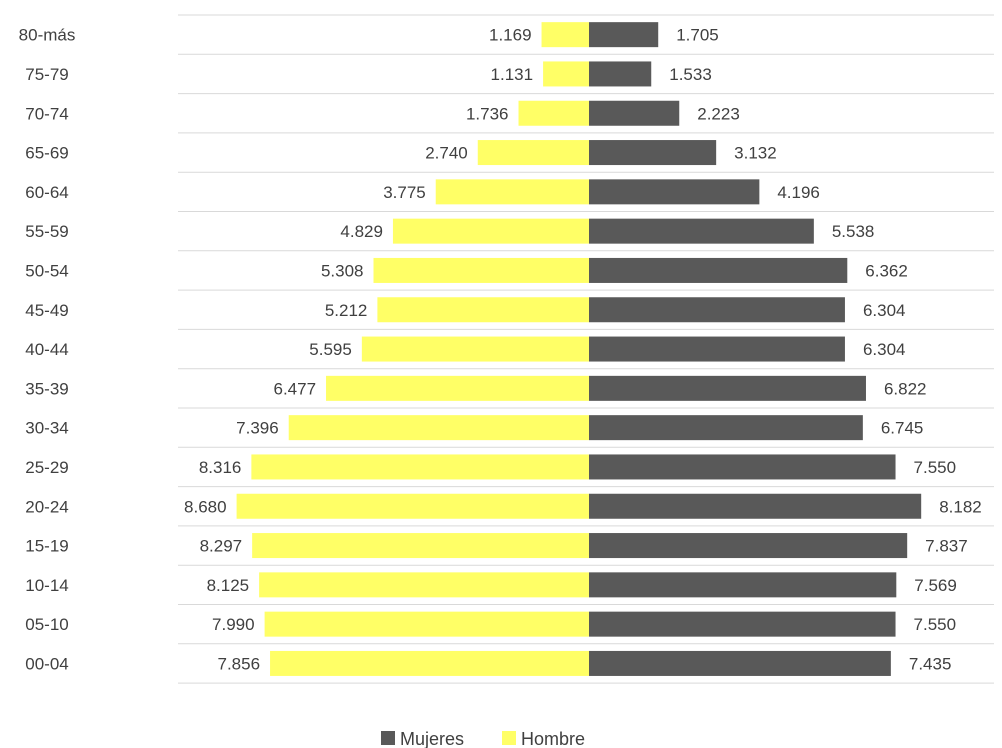  What do you see at coordinates (46, 663) in the screenshot?
I see `category-label: 00-04` at bounding box center [46, 663].